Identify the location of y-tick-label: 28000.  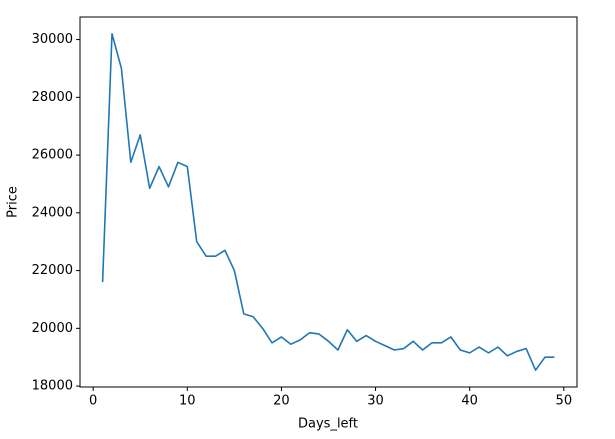
(52, 97).